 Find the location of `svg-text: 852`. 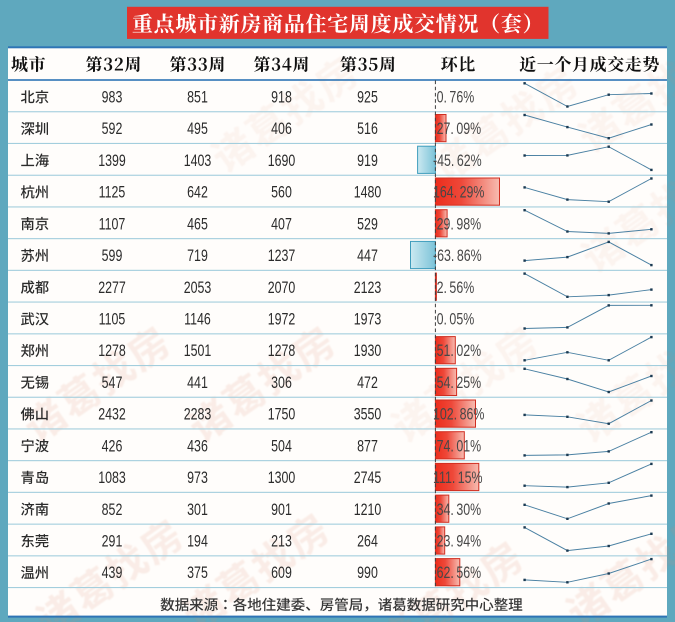

svg-text: 852 is located at coordinates (112, 510).